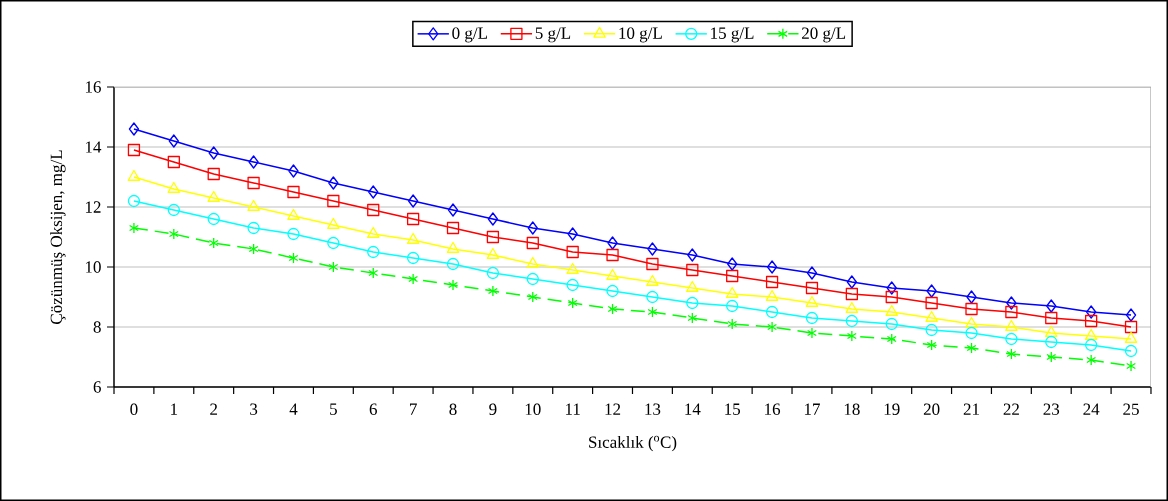 This screenshot has height=501, width=1168. Describe the element at coordinates (892, 409) in the screenshot. I see `x-tick-label: 19` at that location.